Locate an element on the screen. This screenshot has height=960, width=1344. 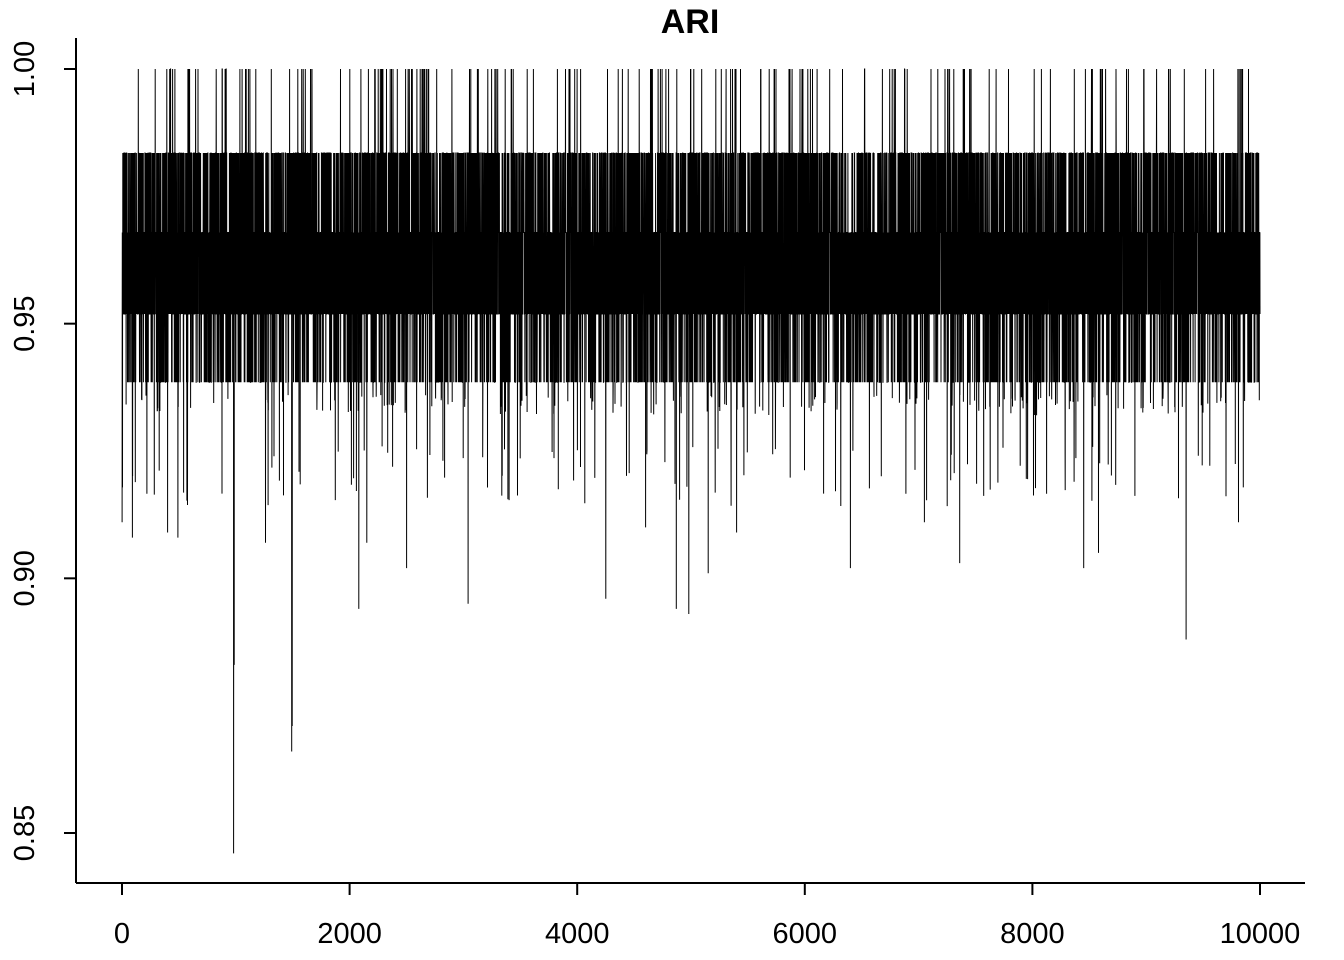
x-tick-label: 2000 is located at coordinates (349, 934).